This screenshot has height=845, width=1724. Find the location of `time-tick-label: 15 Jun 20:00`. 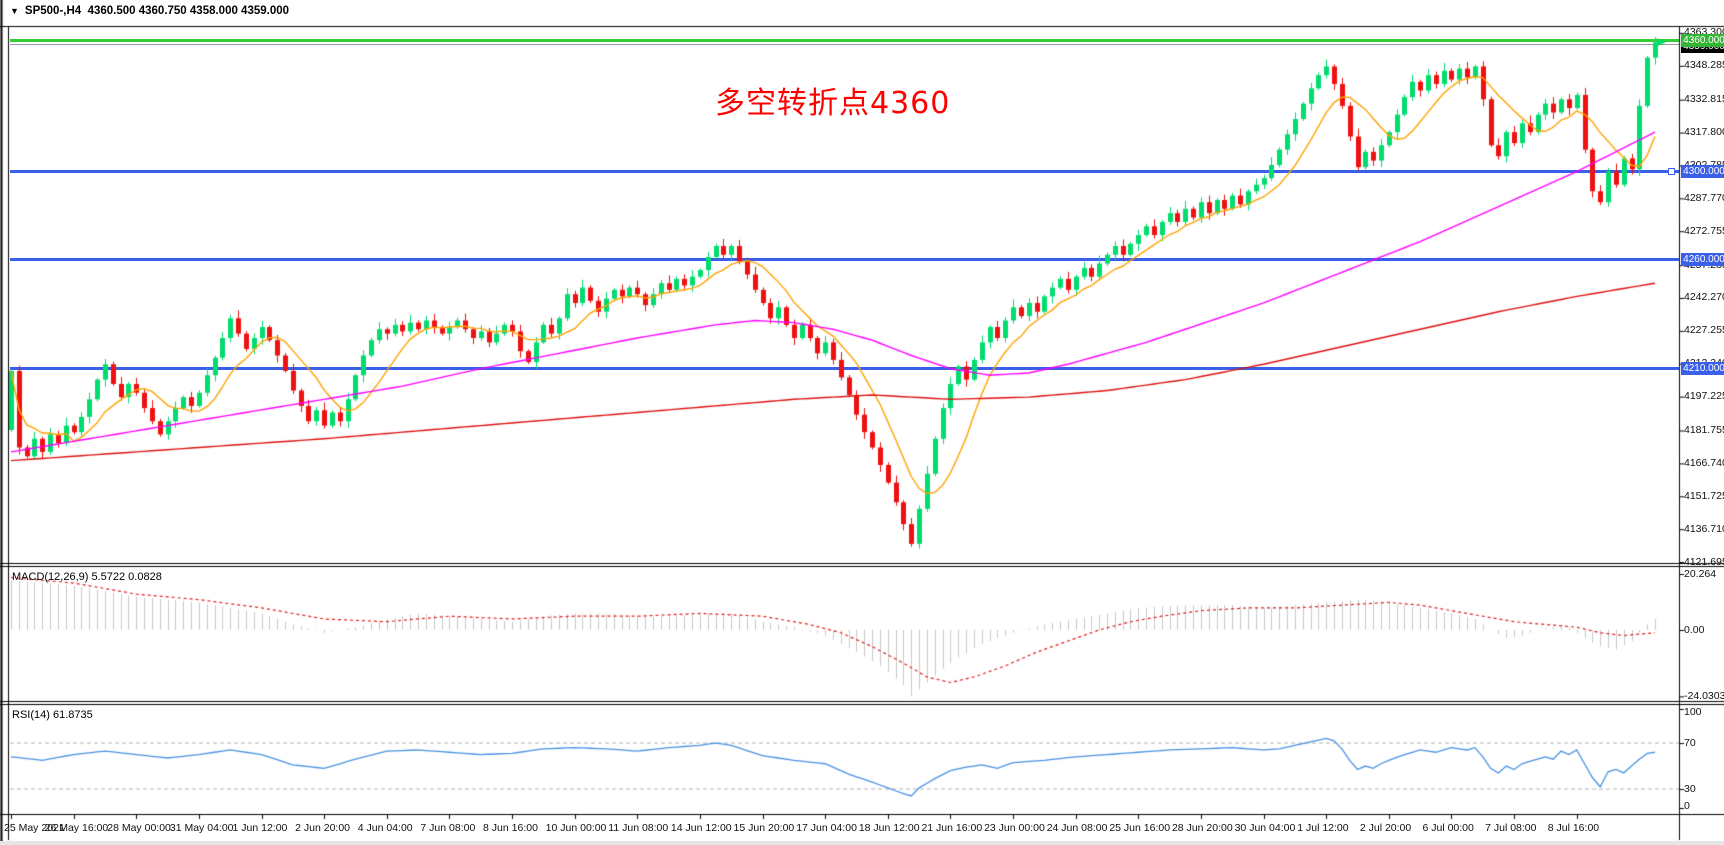

time-tick-label: 15 Jun 20:00 is located at coordinates (764, 828).